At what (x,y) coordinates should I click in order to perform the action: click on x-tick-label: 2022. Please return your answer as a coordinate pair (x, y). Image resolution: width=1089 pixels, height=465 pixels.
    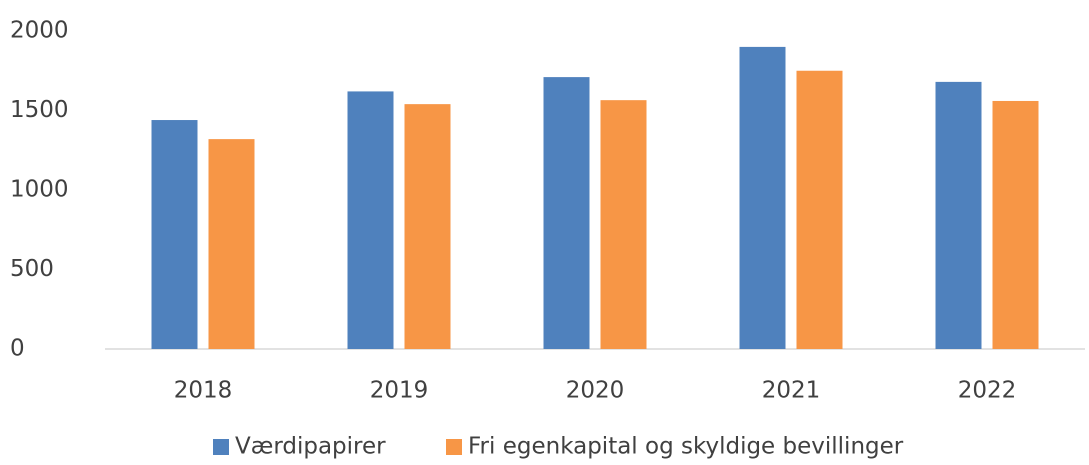
    Looking at the image, I should click on (987, 391).